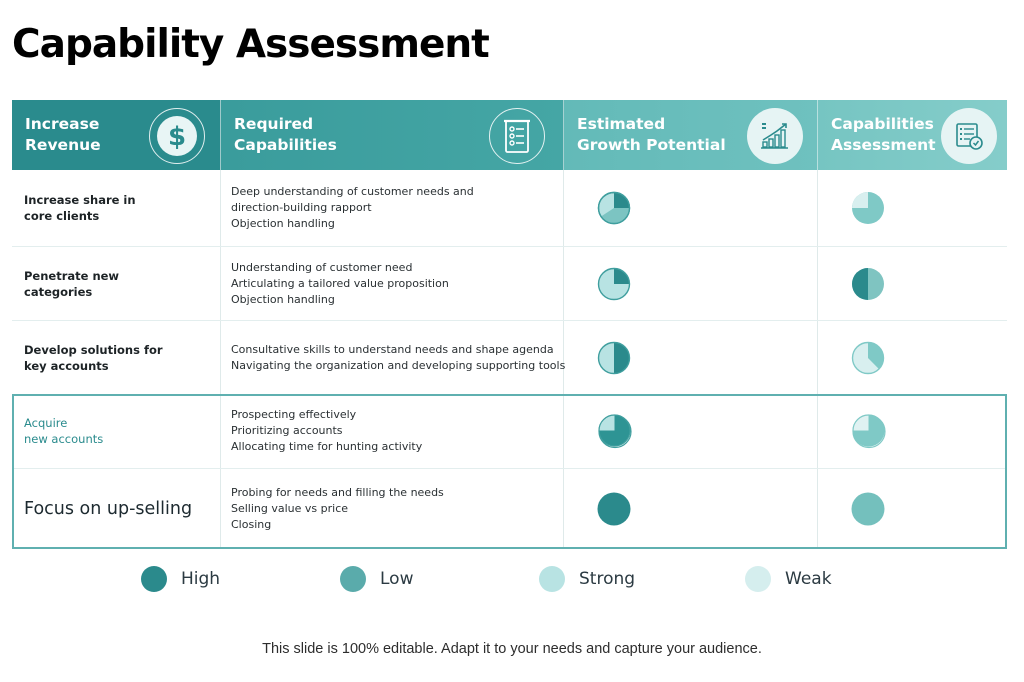  What do you see at coordinates (376, 579) in the screenshot?
I see `legend-item-low: Low` at bounding box center [376, 579].